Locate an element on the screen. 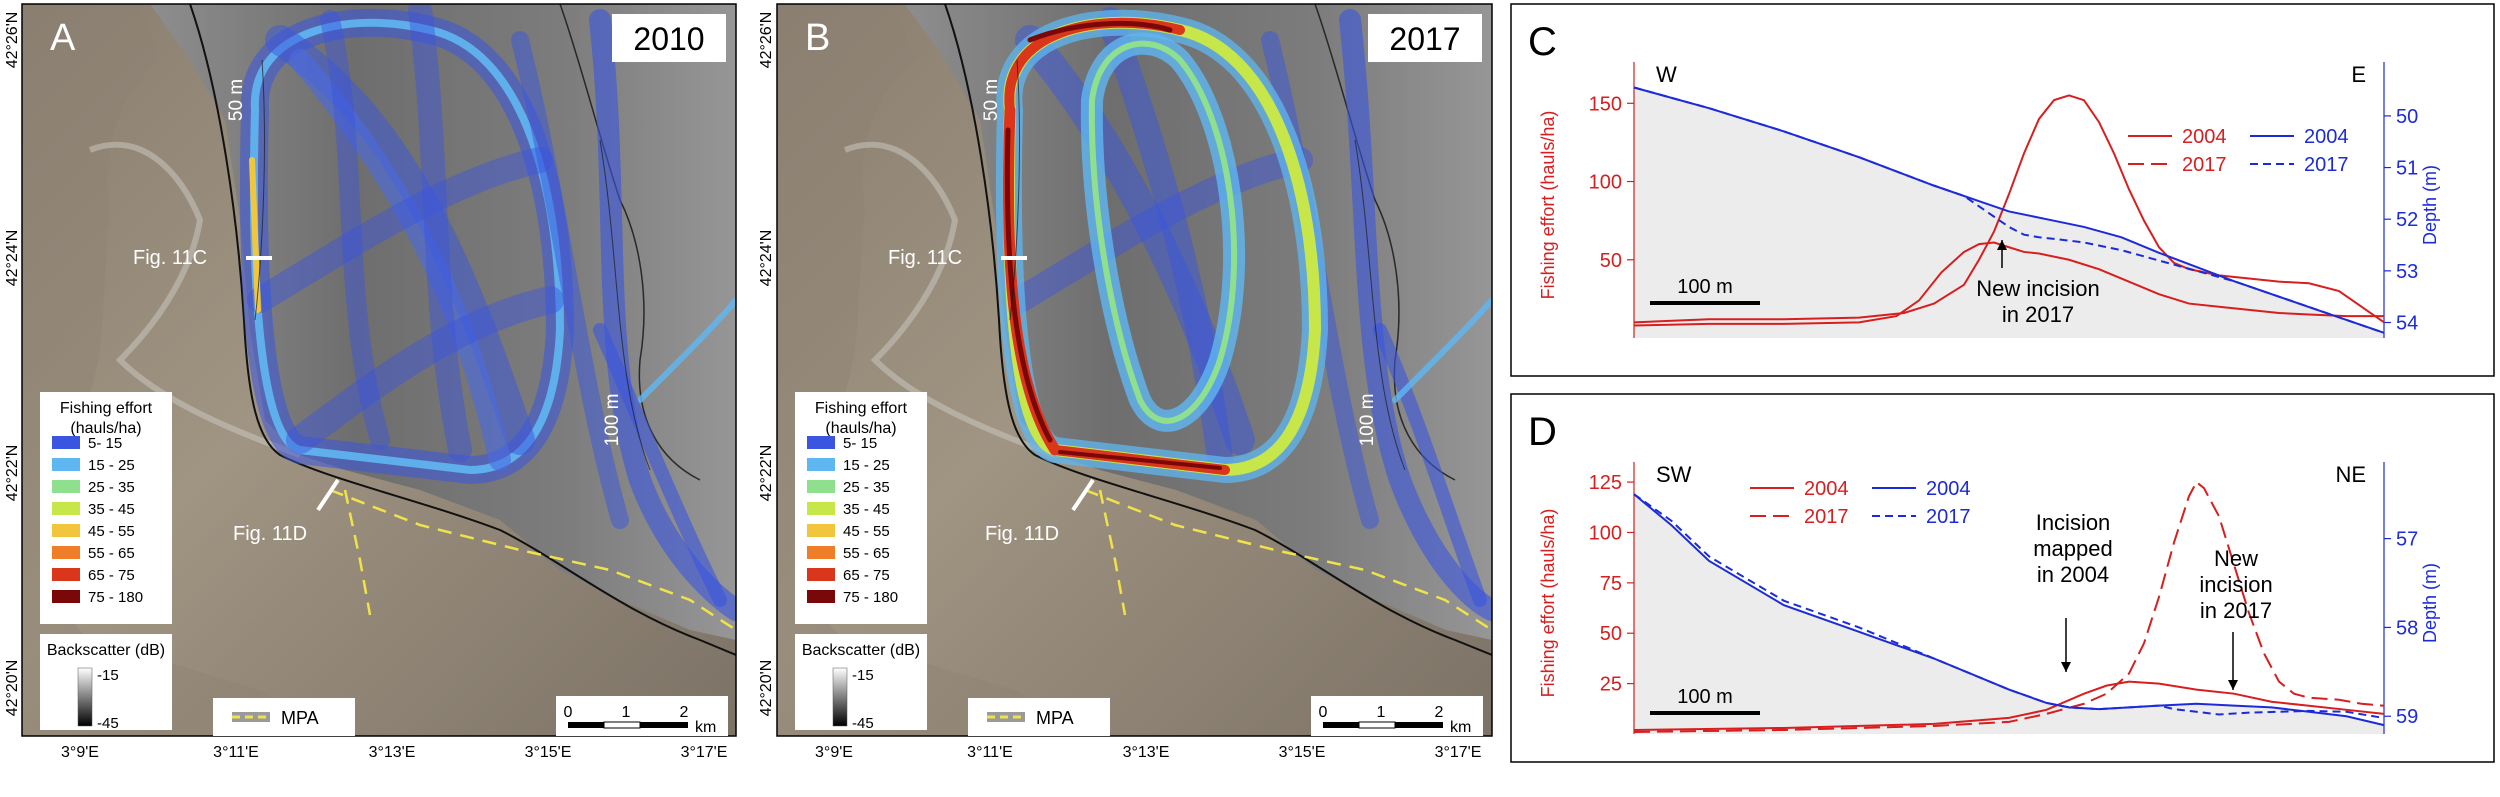 The width and height of the screenshot is (2500, 797). map-b-lon-3: 3°13'E is located at coordinates (1146, 752).